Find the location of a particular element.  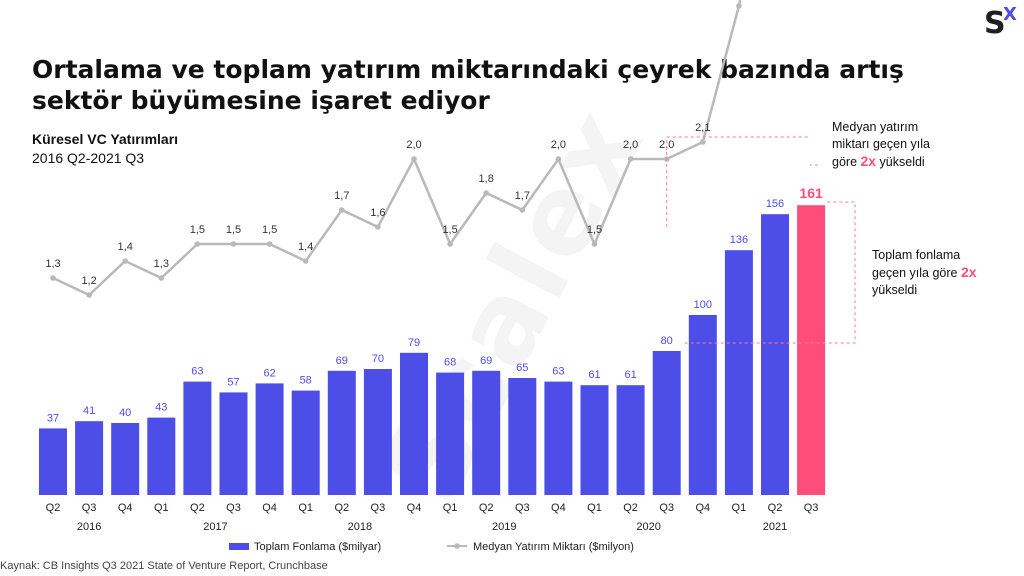

x-tick-label-8: Q2 is located at coordinates (341, 508).